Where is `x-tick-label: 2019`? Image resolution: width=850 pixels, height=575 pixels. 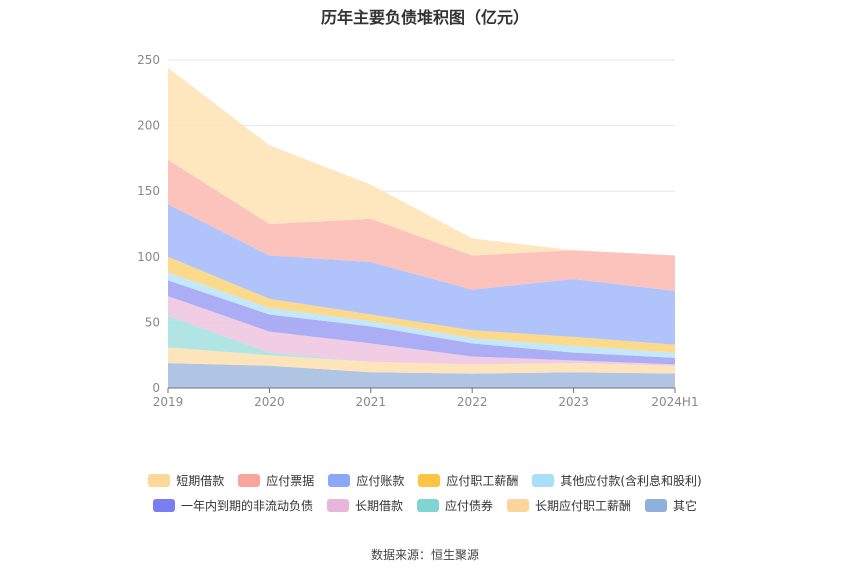
x-tick-label: 2019 is located at coordinates (168, 402).